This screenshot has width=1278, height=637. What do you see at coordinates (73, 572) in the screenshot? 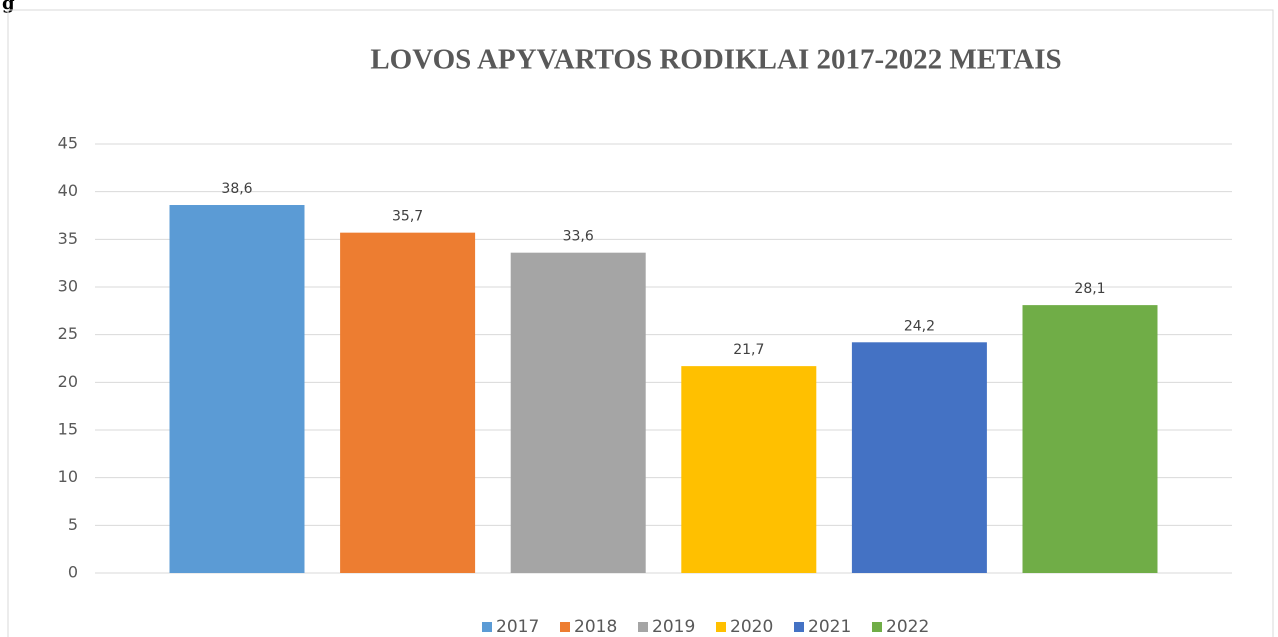
I see `y-tick-label: 0` at bounding box center [73, 572].